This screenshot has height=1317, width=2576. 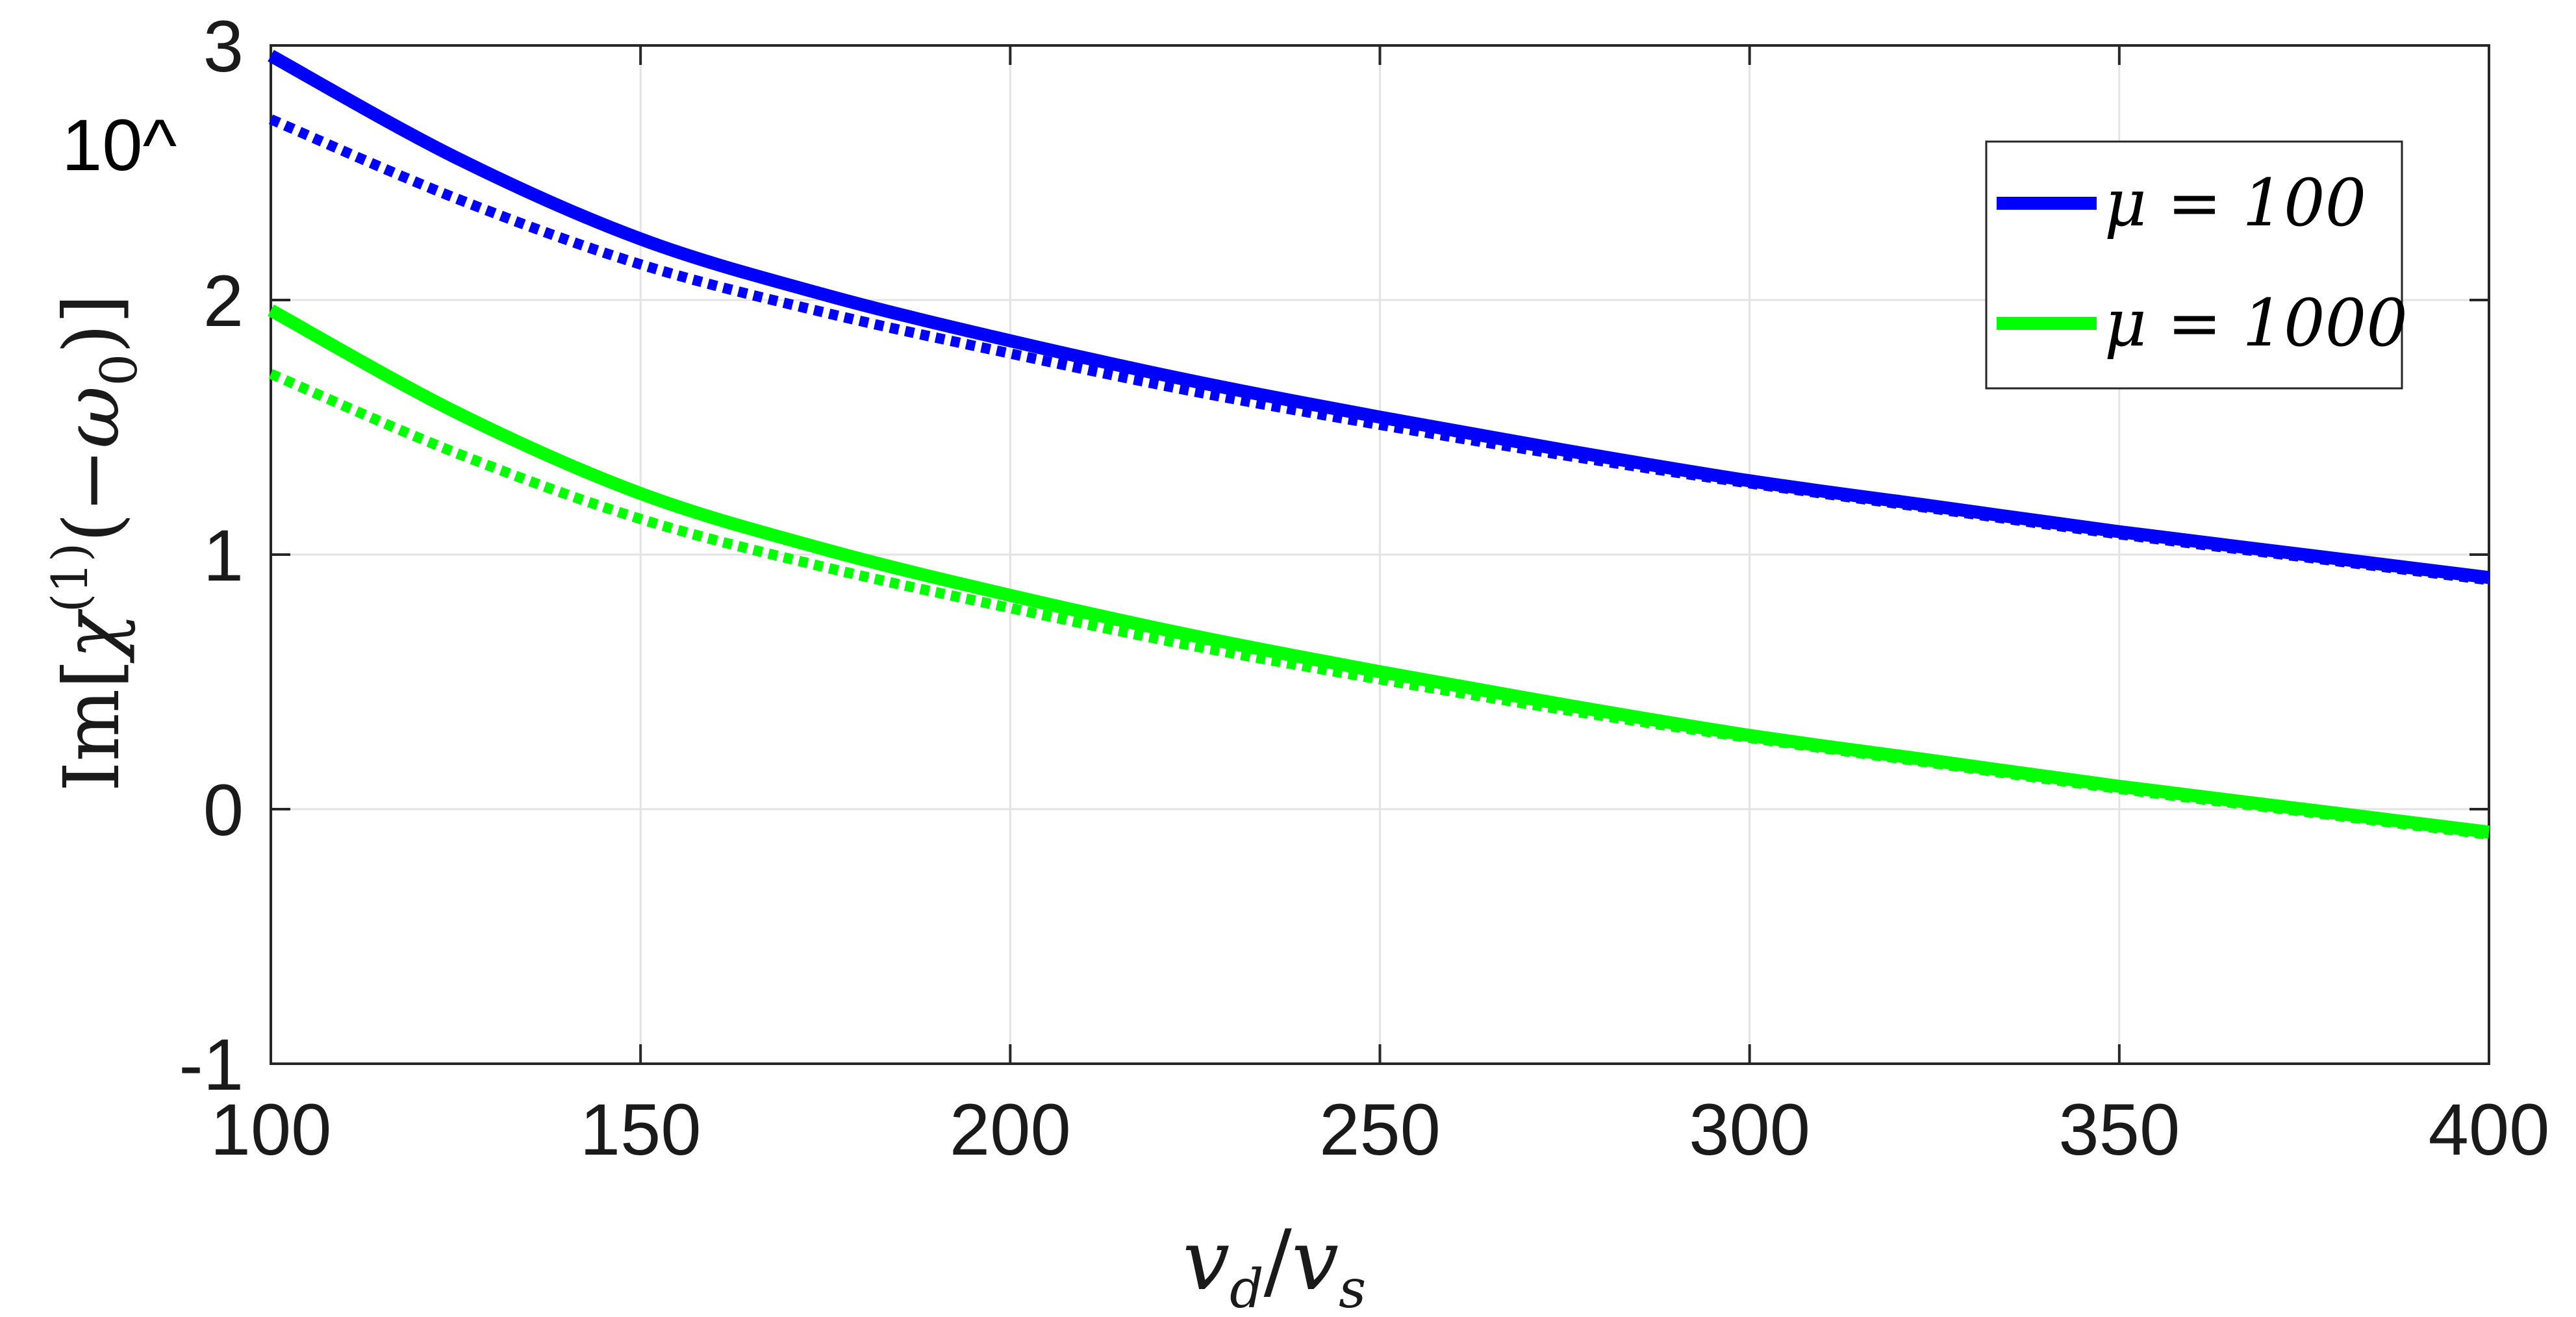 I want to click on y-axis-label-close: )], so click(x=91, y=324).